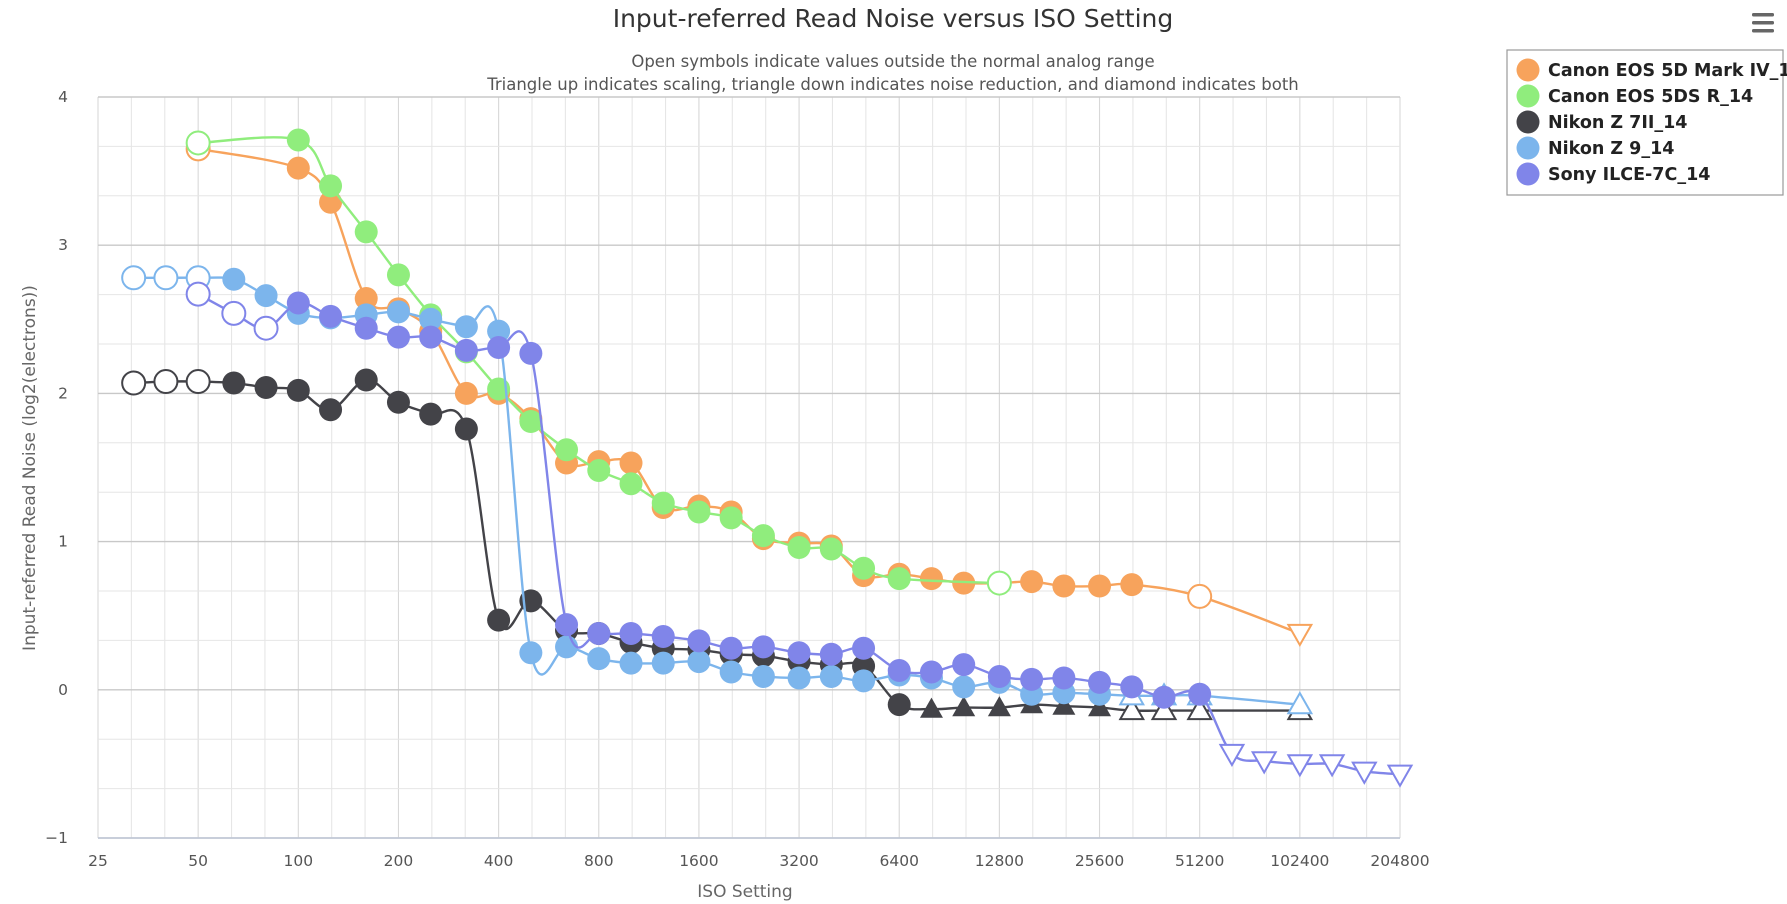 Image resolution: width=1787 pixels, height=904 pixels. Describe the element at coordinates (1635, 96) in the screenshot. I see `legend-item-canon-eos-5ds-r-14: Canon EOS 5DS R_14` at that location.